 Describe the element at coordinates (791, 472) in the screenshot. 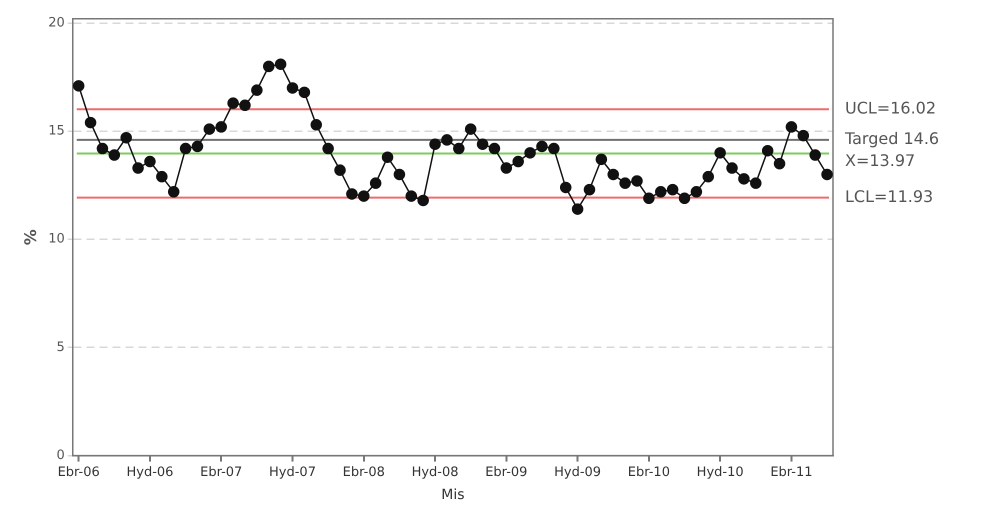

I see `x-tick-label: Ebr-11` at that location.